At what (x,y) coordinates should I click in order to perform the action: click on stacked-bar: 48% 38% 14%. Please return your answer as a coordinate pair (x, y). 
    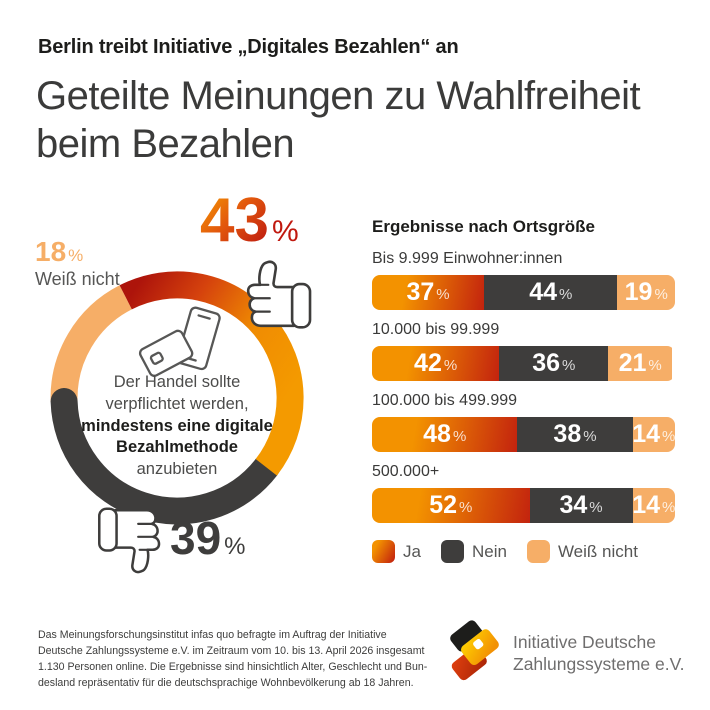
    Looking at the image, I should click on (523, 434).